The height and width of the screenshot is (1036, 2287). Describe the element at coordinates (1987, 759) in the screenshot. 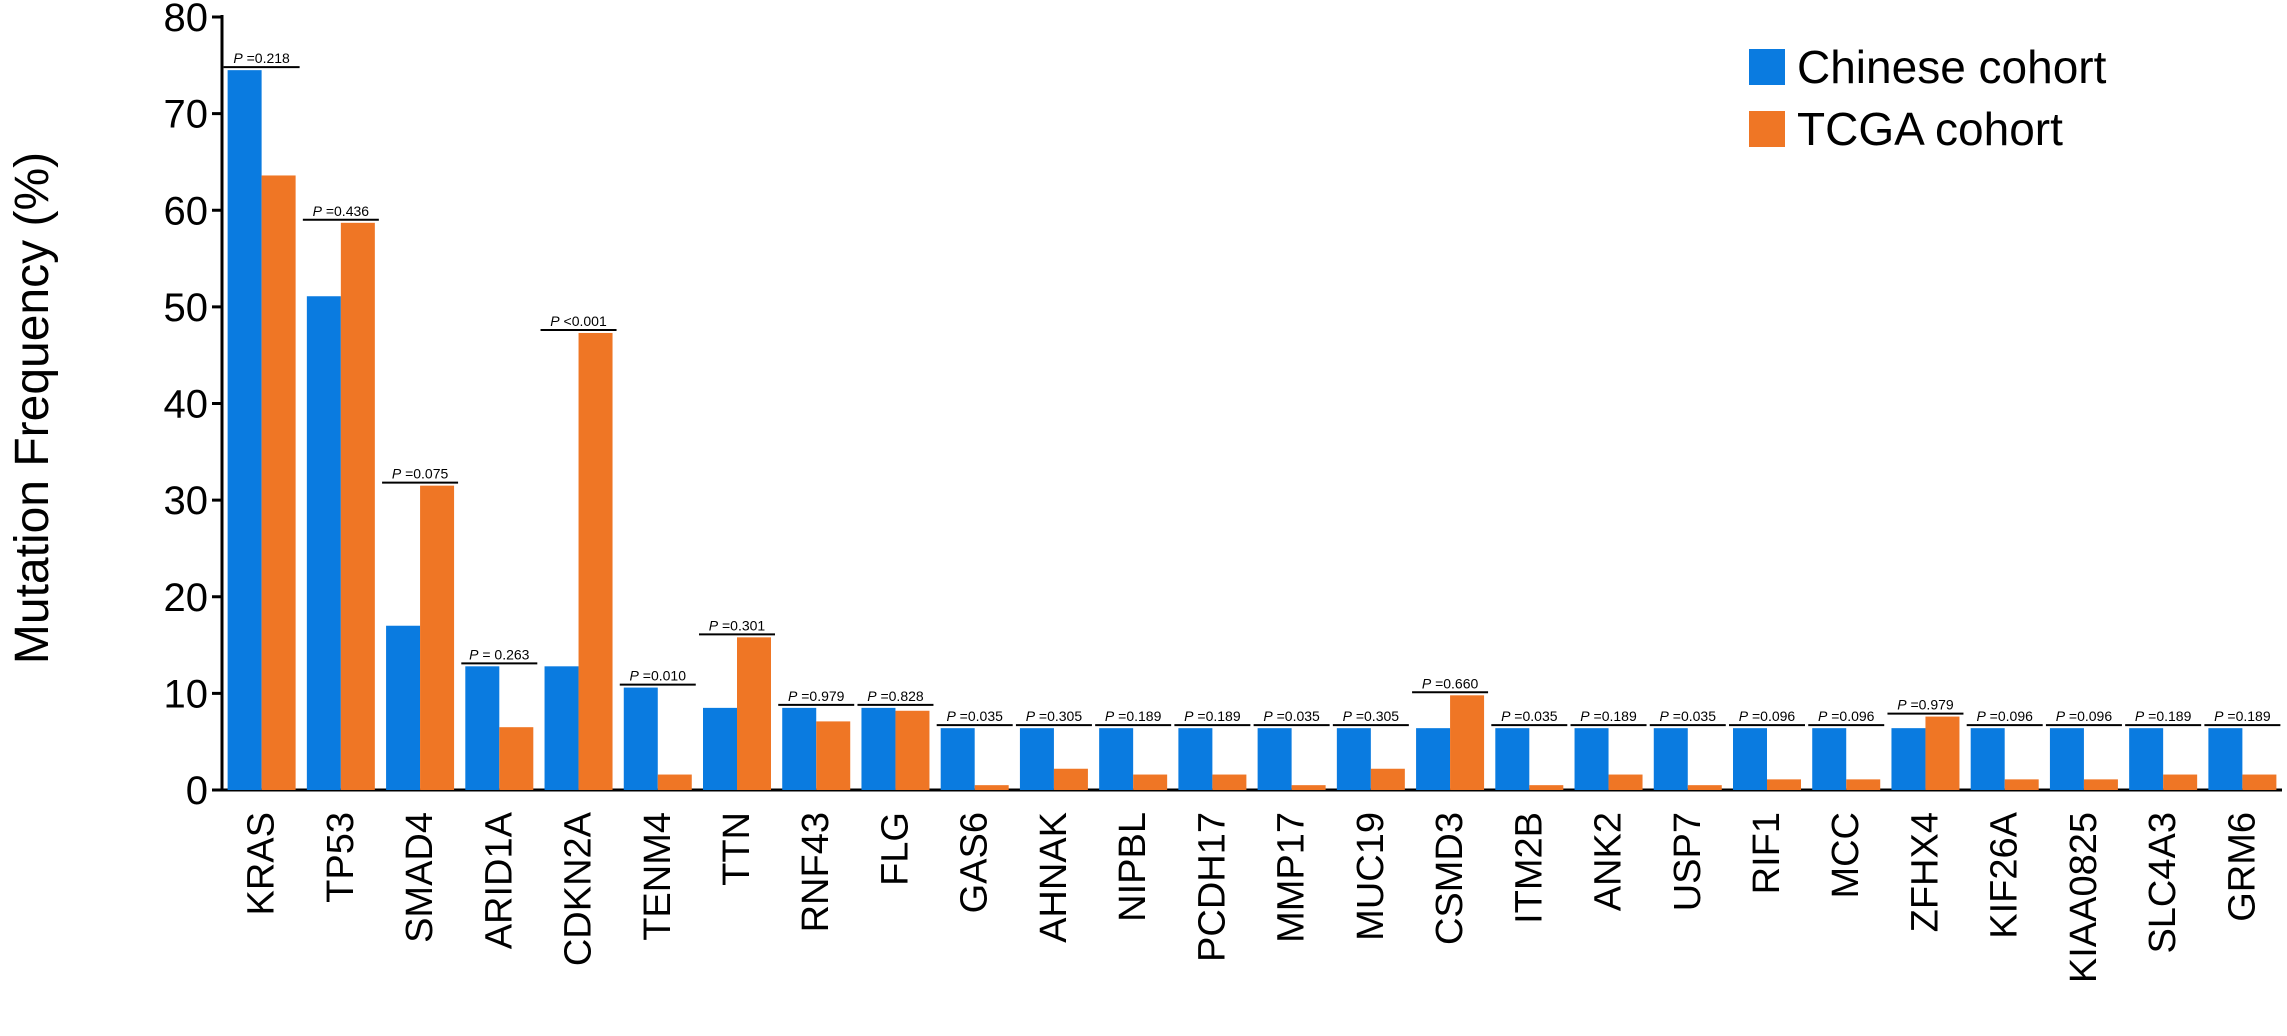

I see `bar-chinese-kif26a` at that location.